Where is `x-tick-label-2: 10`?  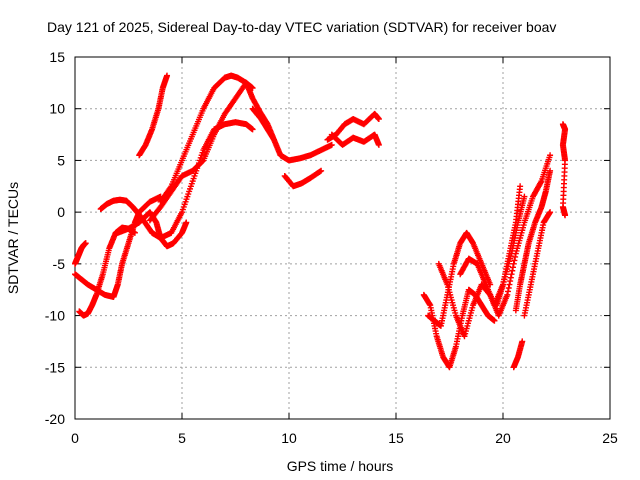
x-tick-label-2: 10 is located at coordinates (289, 438).